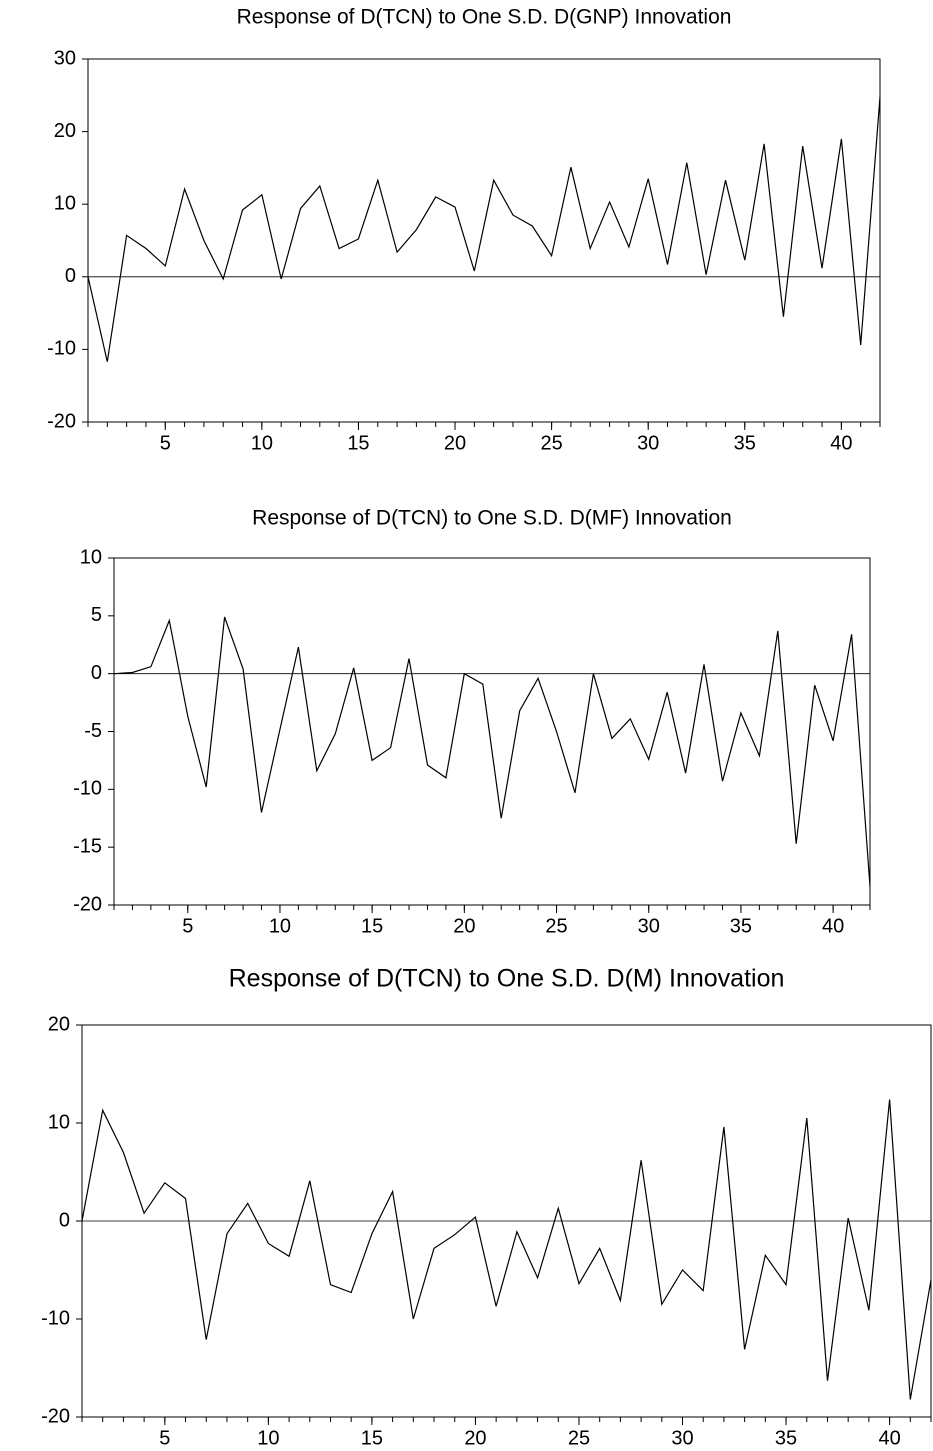  What do you see at coordinates (65, 58) in the screenshot?
I see `y-tick-label: 30` at bounding box center [65, 58].